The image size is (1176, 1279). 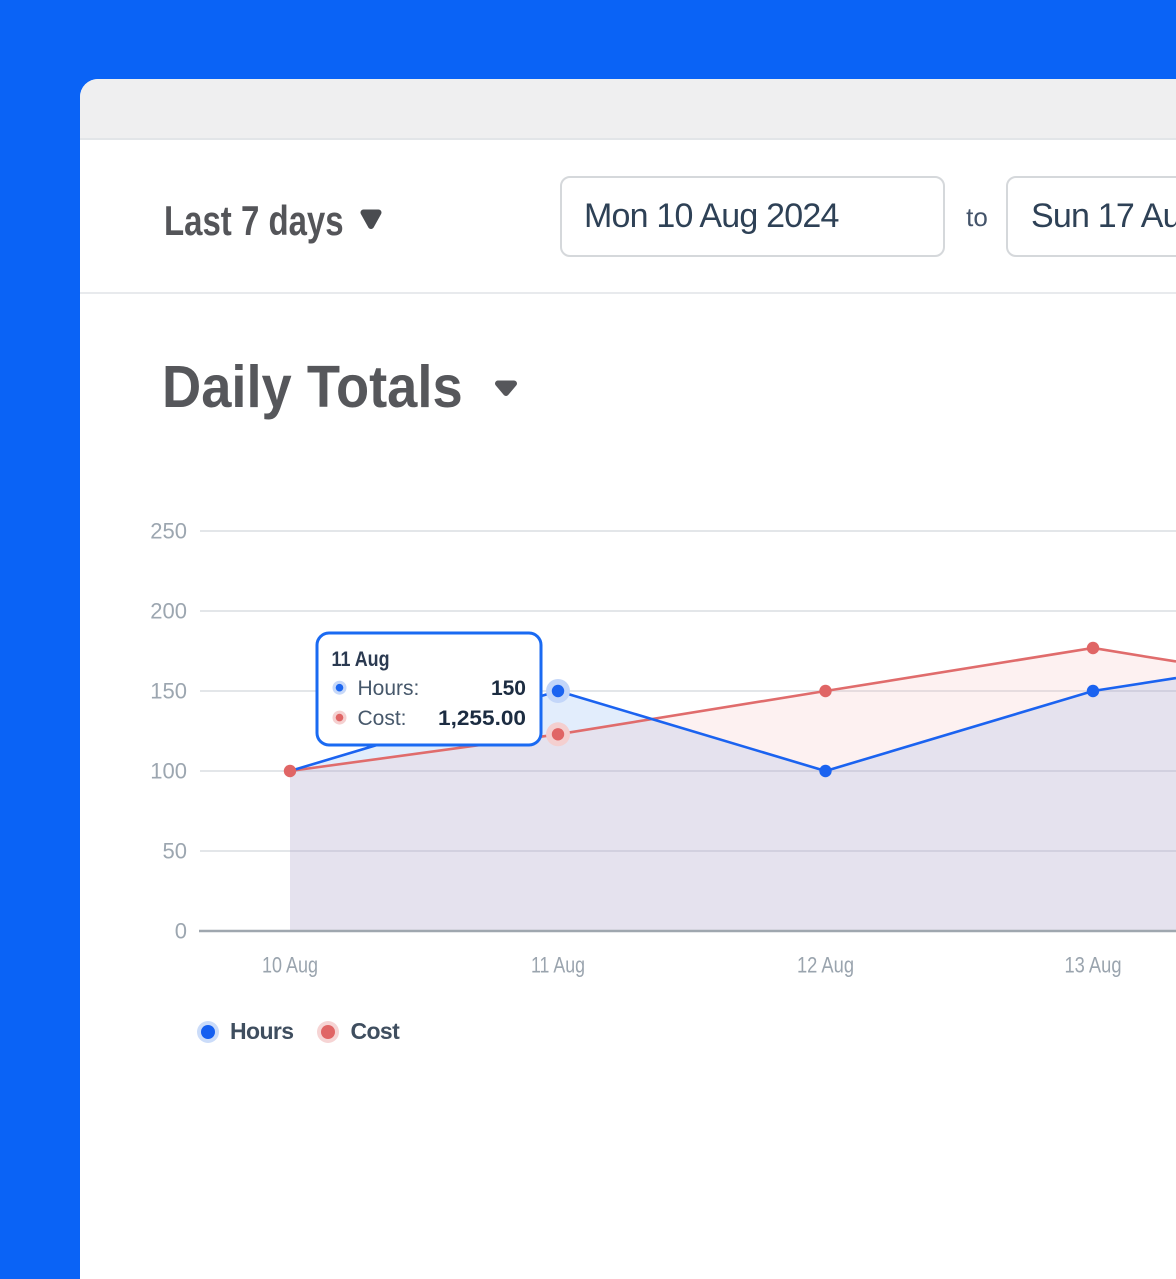 What do you see at coordinates (168, 611) in the screenshot?
I see `svg-text: 200` at bounding box center [168, 611].